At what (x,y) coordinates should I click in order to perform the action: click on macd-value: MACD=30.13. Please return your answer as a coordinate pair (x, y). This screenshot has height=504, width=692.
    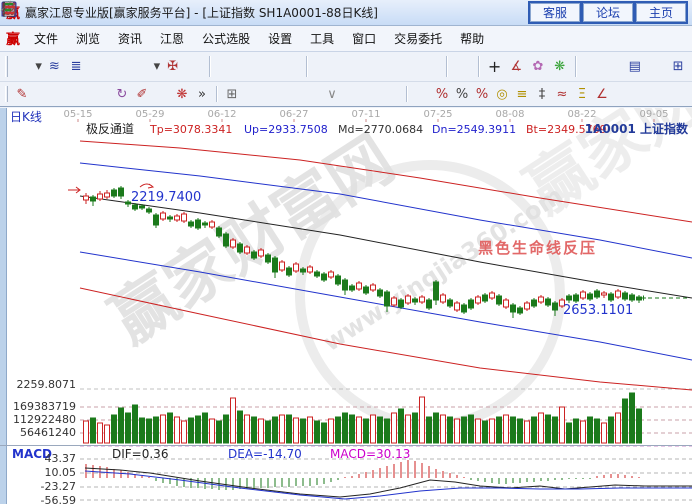
    Looking at the image, I should click on (370, 454).